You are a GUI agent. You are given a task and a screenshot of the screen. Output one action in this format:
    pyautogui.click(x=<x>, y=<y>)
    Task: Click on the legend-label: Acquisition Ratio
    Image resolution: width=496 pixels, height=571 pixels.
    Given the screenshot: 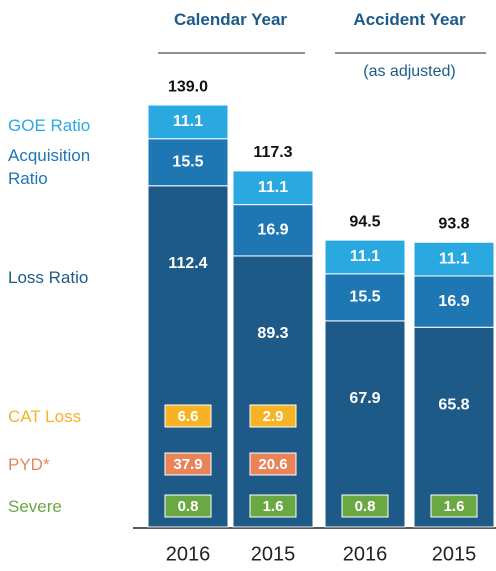 What is the action you would take?
    pyautogui.click(x=49, y=167)
    